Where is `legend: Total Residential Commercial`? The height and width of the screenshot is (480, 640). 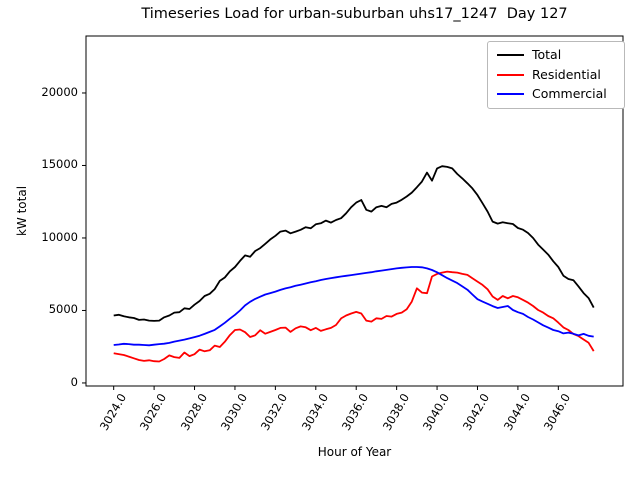
legend: Total Residential Commercial is located at coordinates (556, 75).